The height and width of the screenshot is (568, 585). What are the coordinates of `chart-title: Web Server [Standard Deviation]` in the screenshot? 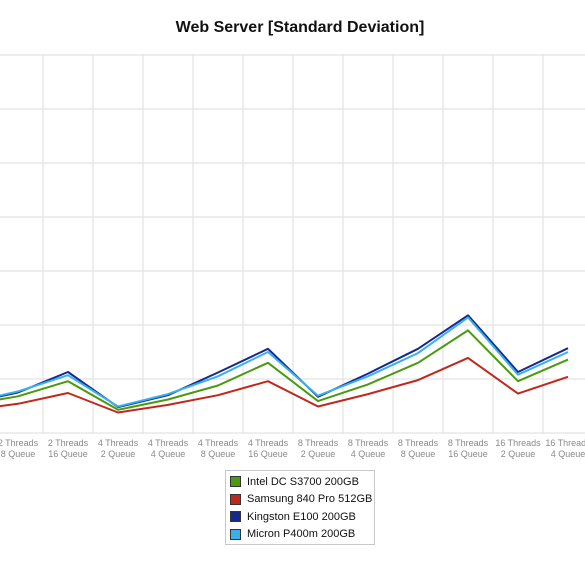 It's located at (300, 27).